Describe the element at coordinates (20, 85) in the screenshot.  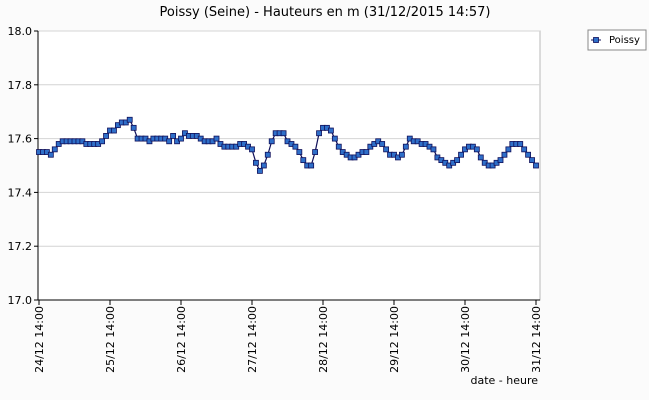
I see `y-tick-label: 17.8` at that location.